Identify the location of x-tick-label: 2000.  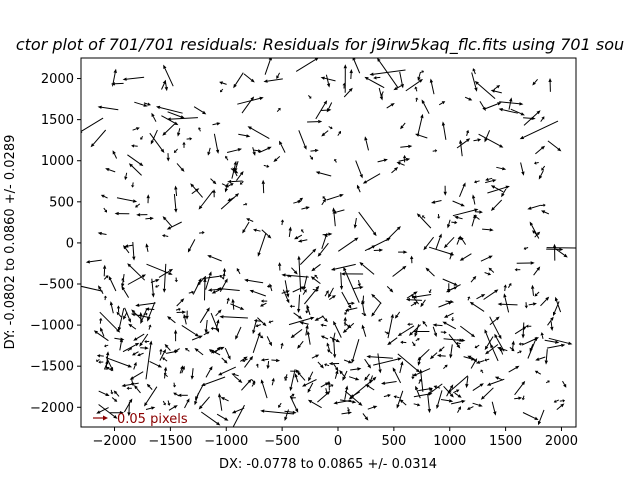
(561, 441).